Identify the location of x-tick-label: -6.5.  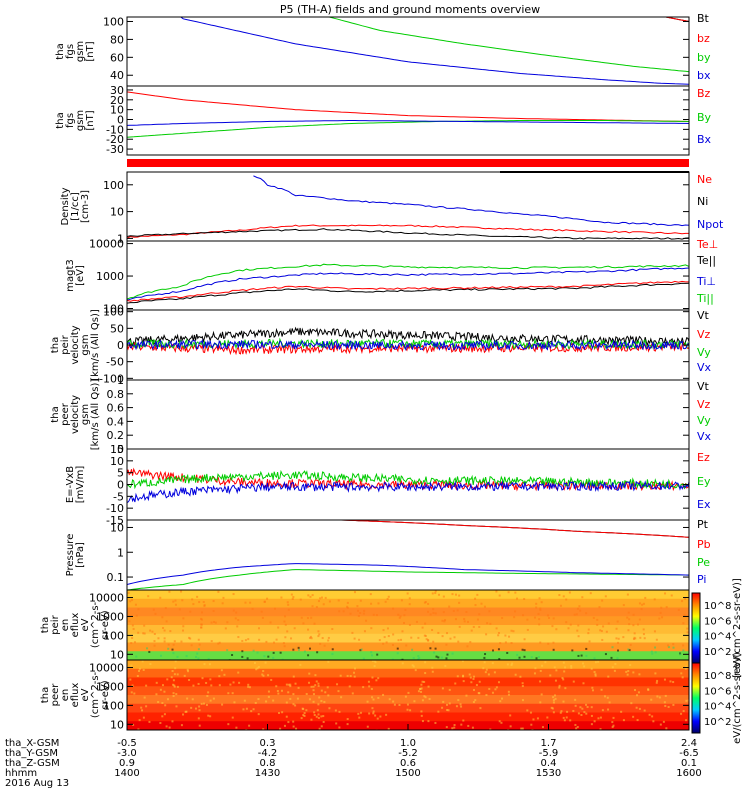
(689, 753).